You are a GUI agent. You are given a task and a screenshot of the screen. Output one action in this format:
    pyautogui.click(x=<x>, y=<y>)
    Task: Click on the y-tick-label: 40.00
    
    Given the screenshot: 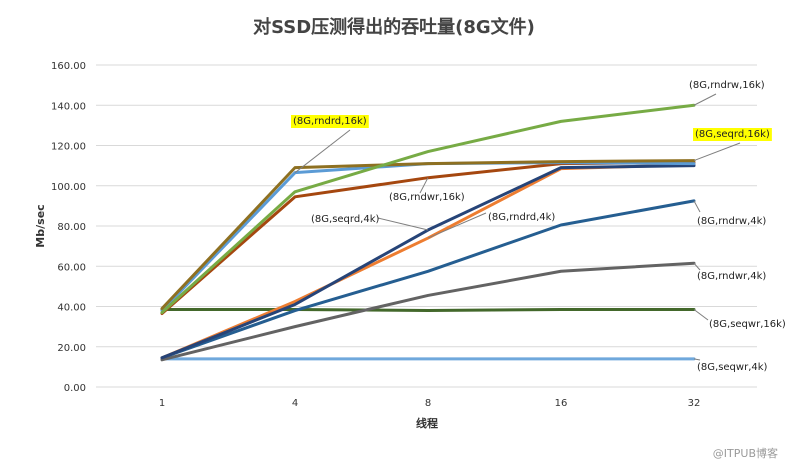 What is the action you would take?
    pyautogui.click(x=71, y=308)
    